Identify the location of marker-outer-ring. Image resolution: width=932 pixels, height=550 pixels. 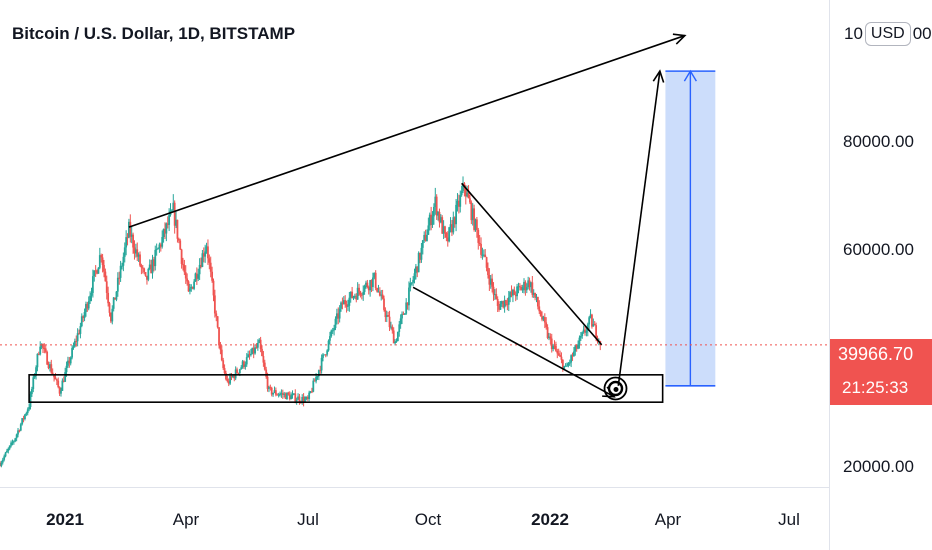
(615, 388).